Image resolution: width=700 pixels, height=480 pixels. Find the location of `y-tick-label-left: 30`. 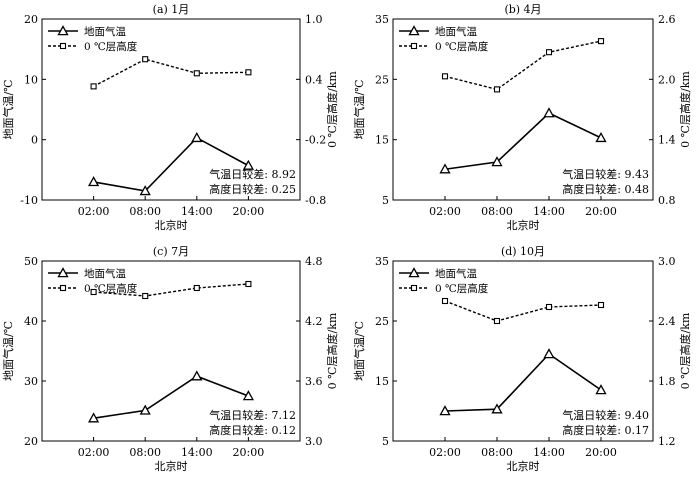

y-tick-label-left: 30 is located at coordinates (31, 381).